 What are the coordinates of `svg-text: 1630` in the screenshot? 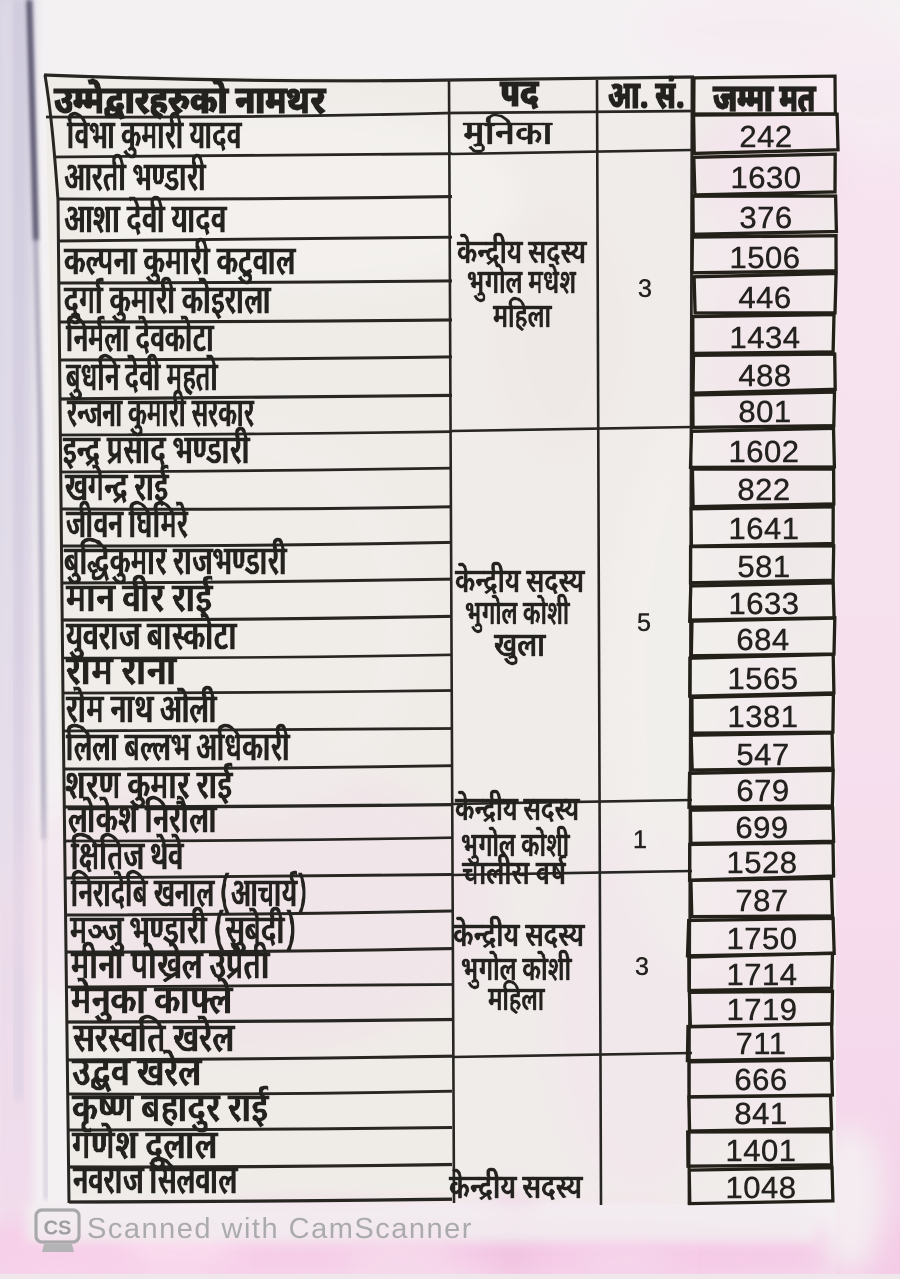 It's located at (766, 177).